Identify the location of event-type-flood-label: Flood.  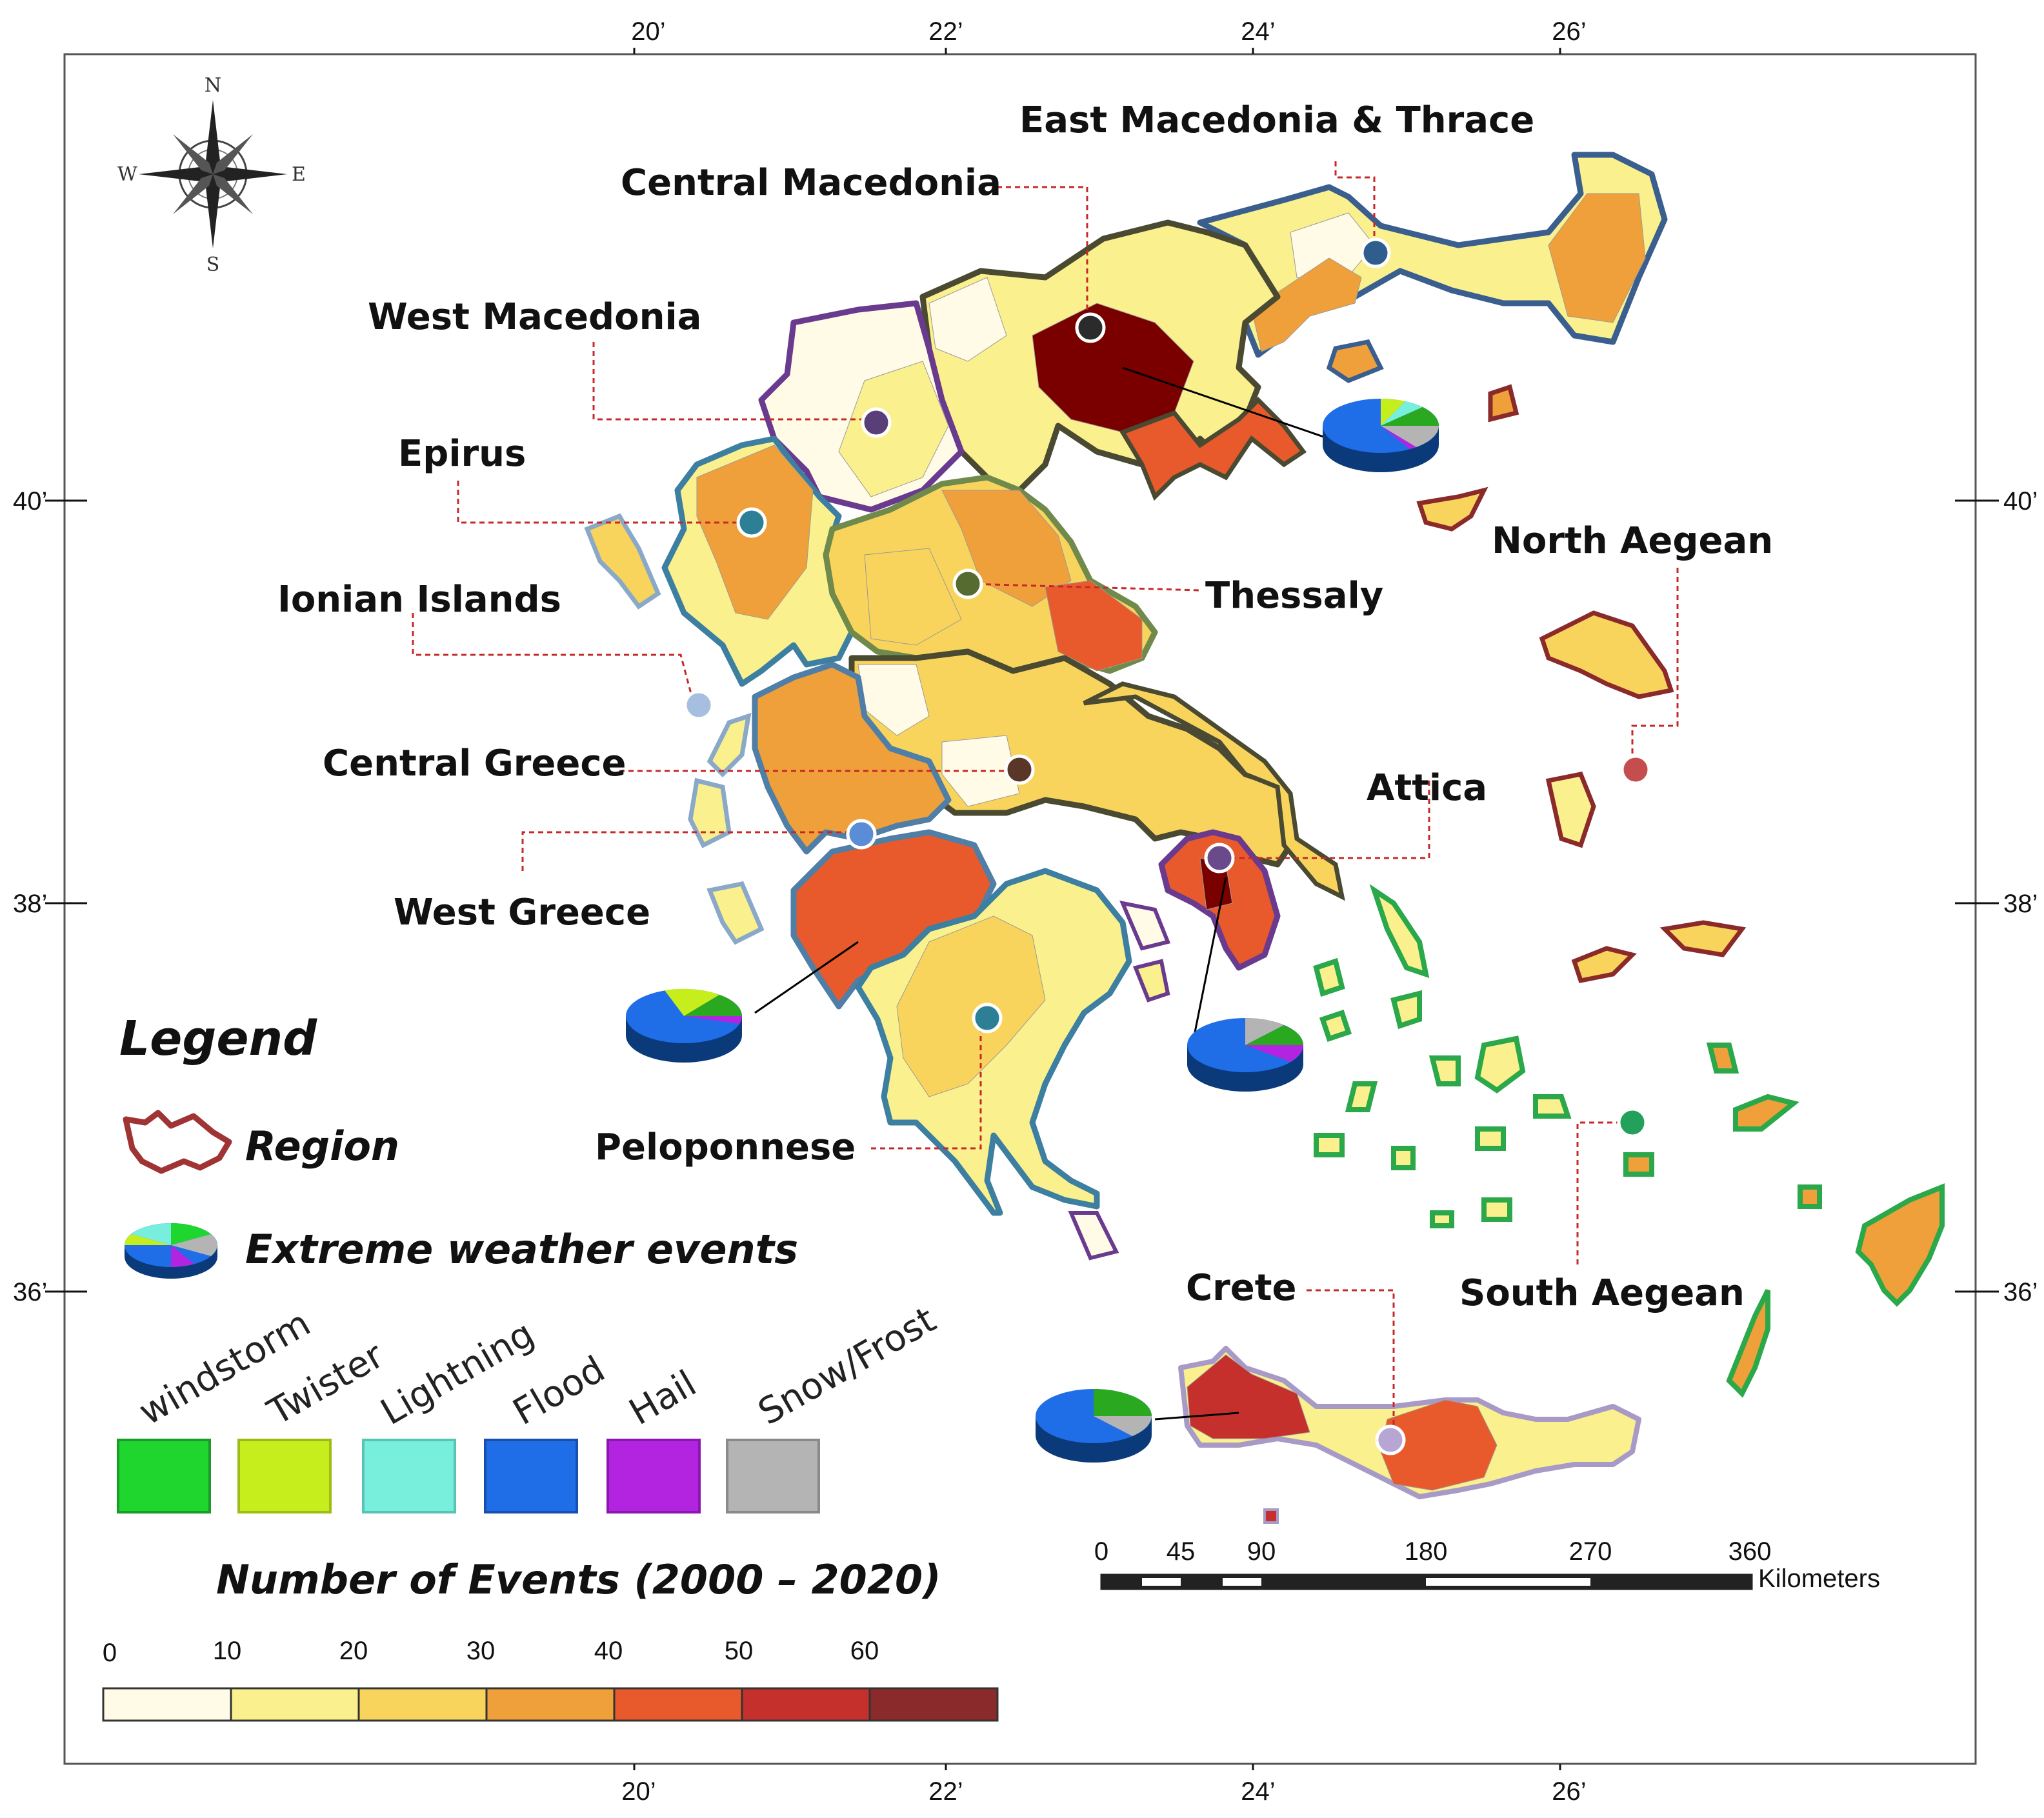
(559, 1390).